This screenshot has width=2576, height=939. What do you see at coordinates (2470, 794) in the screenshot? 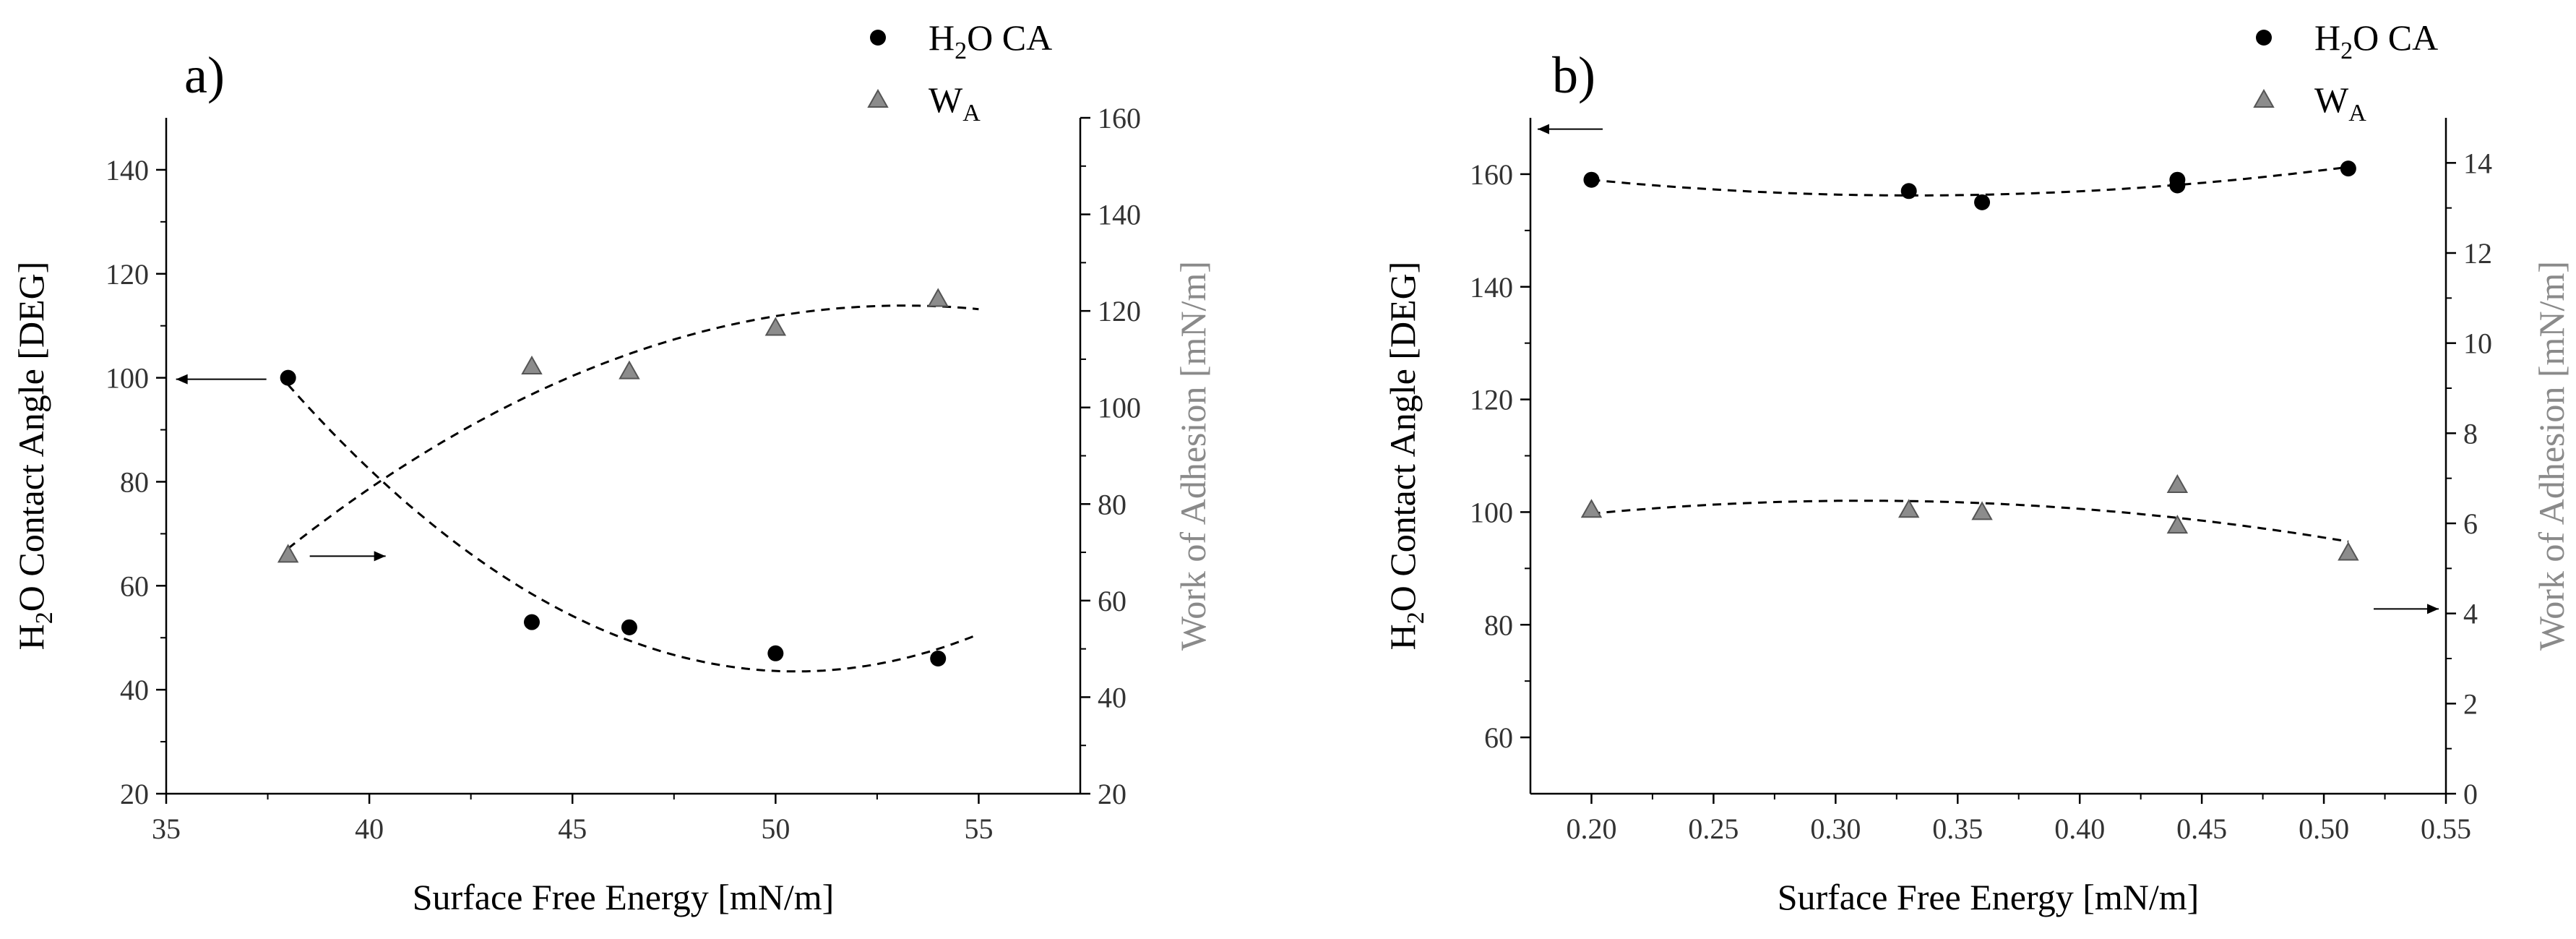
I see `y2-tick-label: 0` at bounding box center [2470, 794].